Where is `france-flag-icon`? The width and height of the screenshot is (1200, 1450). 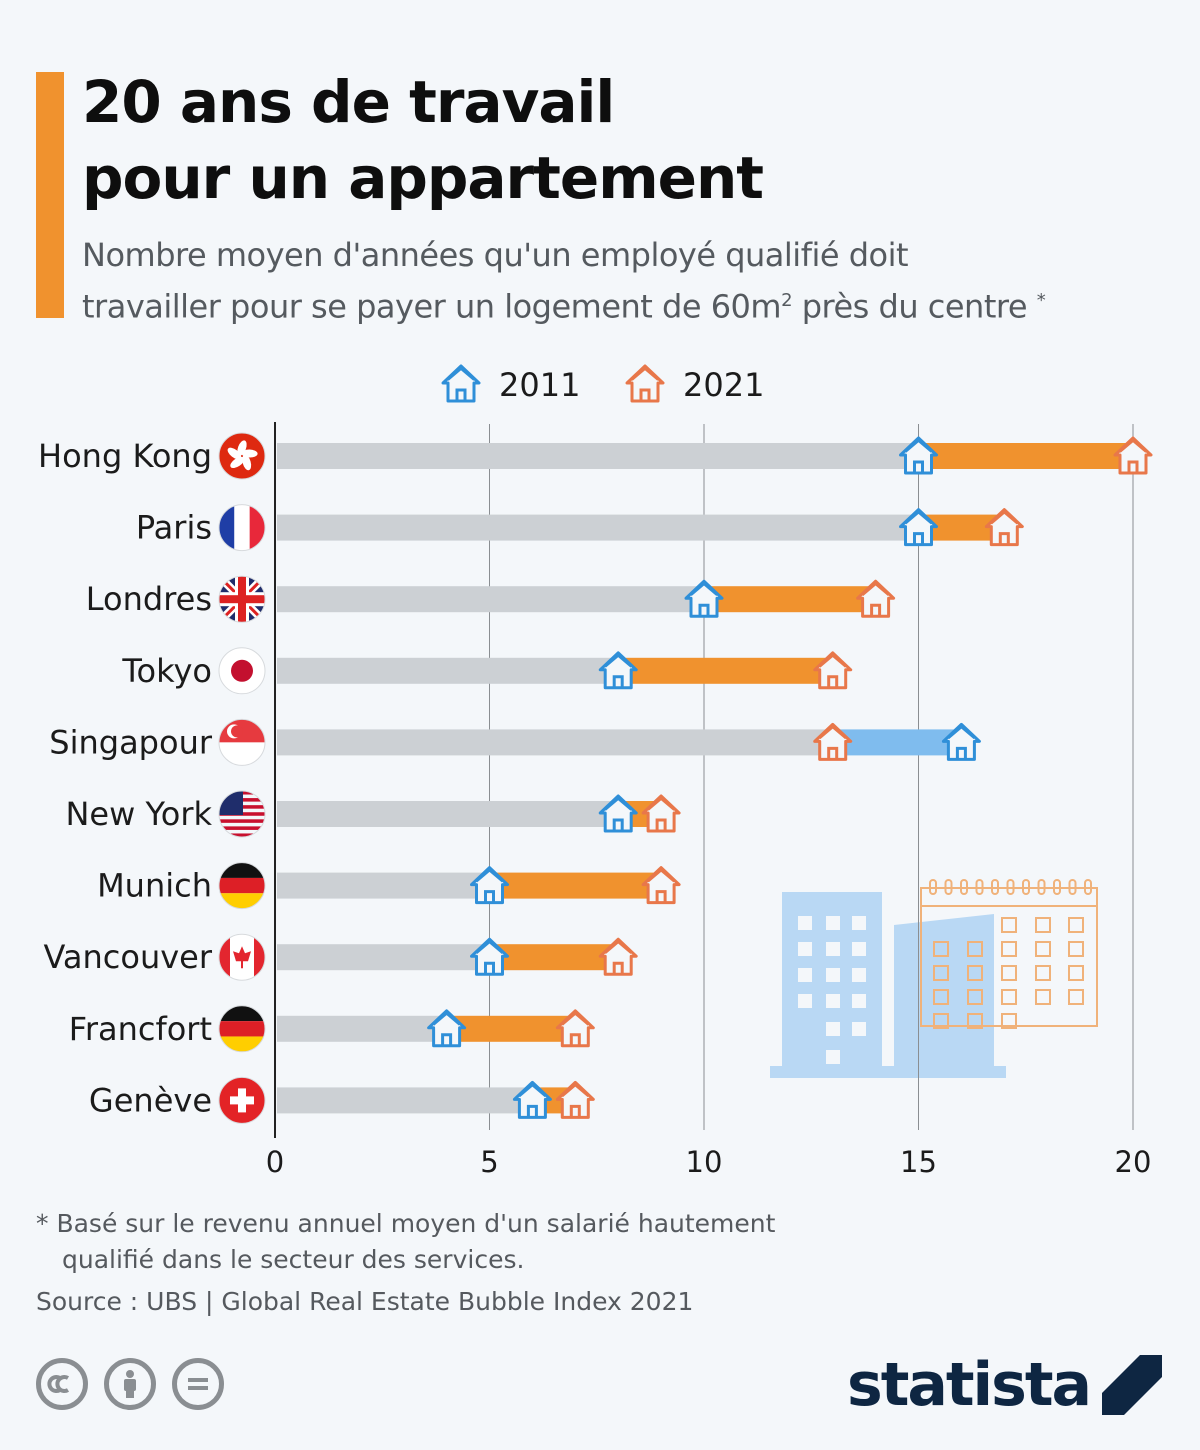
france-flag-icon is located at coordinates (242, 528).